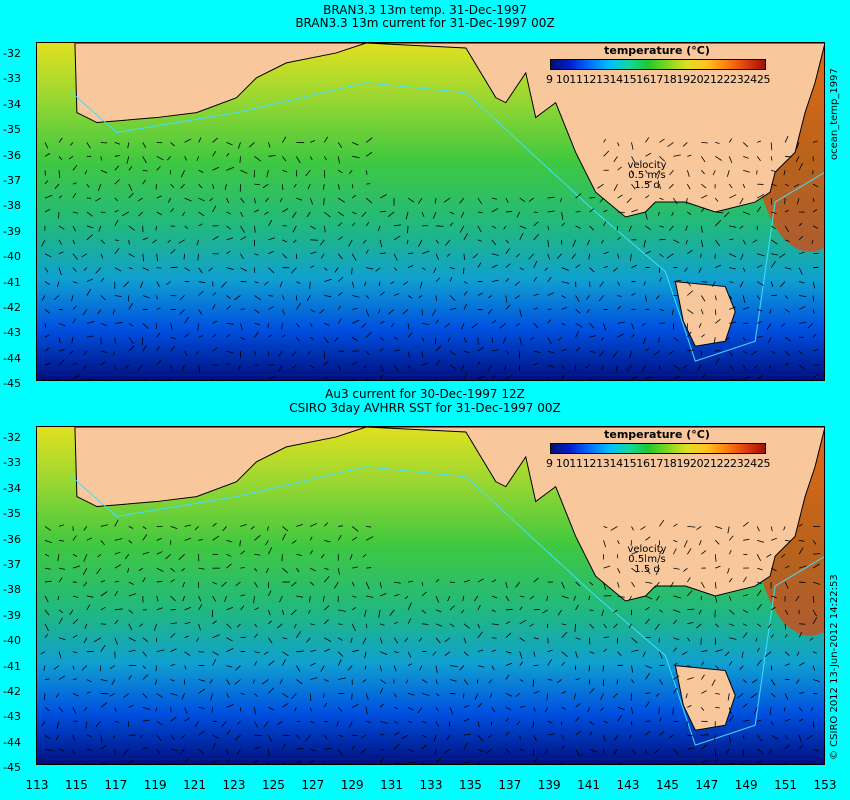  Describe the element at coordinates (37, 785) in the screenshot. I see `longitude-tick: 113` at that location.